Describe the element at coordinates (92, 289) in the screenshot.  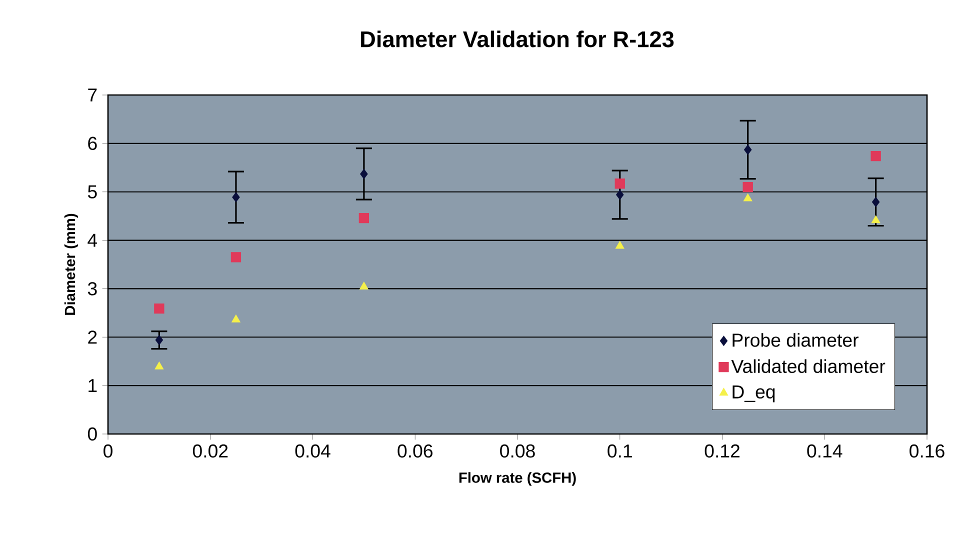
I see `y-tick-label: 3` at that location.